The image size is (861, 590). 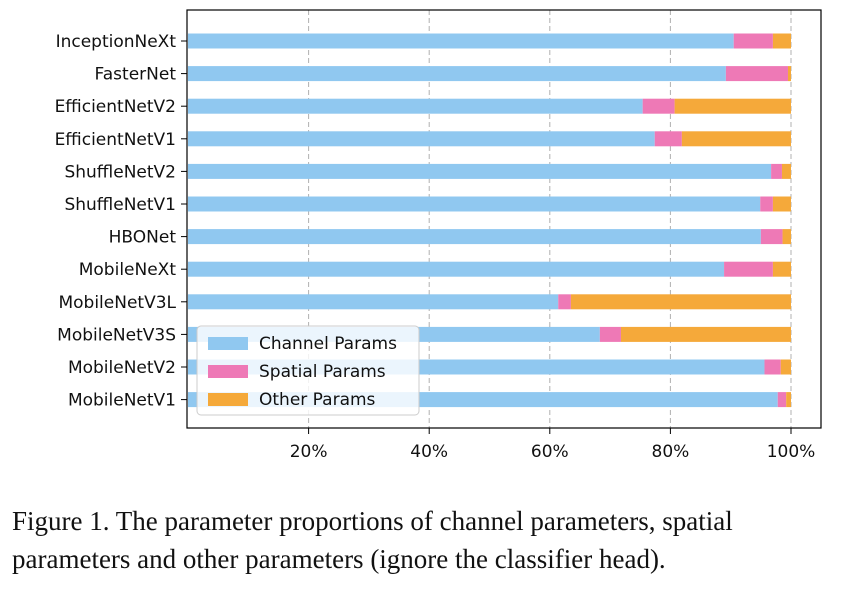 What do you see at coordinates (122, 401) in the screenshot?
I see `category-label: MobileNetV1` at bounding box center [122, 401].